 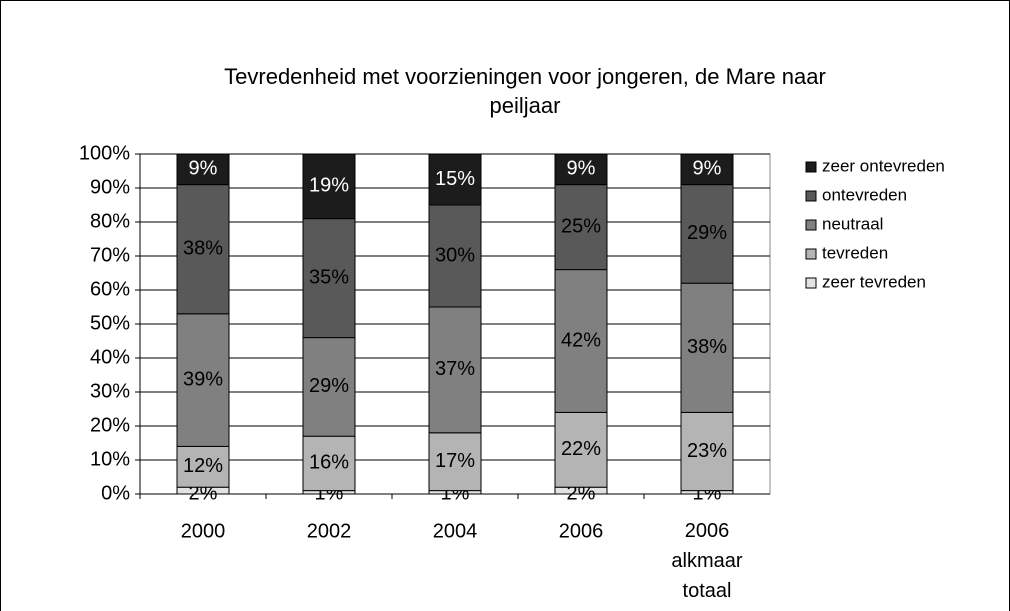 I want to click on legend-label: tevreden, so click(x=855, y=252).